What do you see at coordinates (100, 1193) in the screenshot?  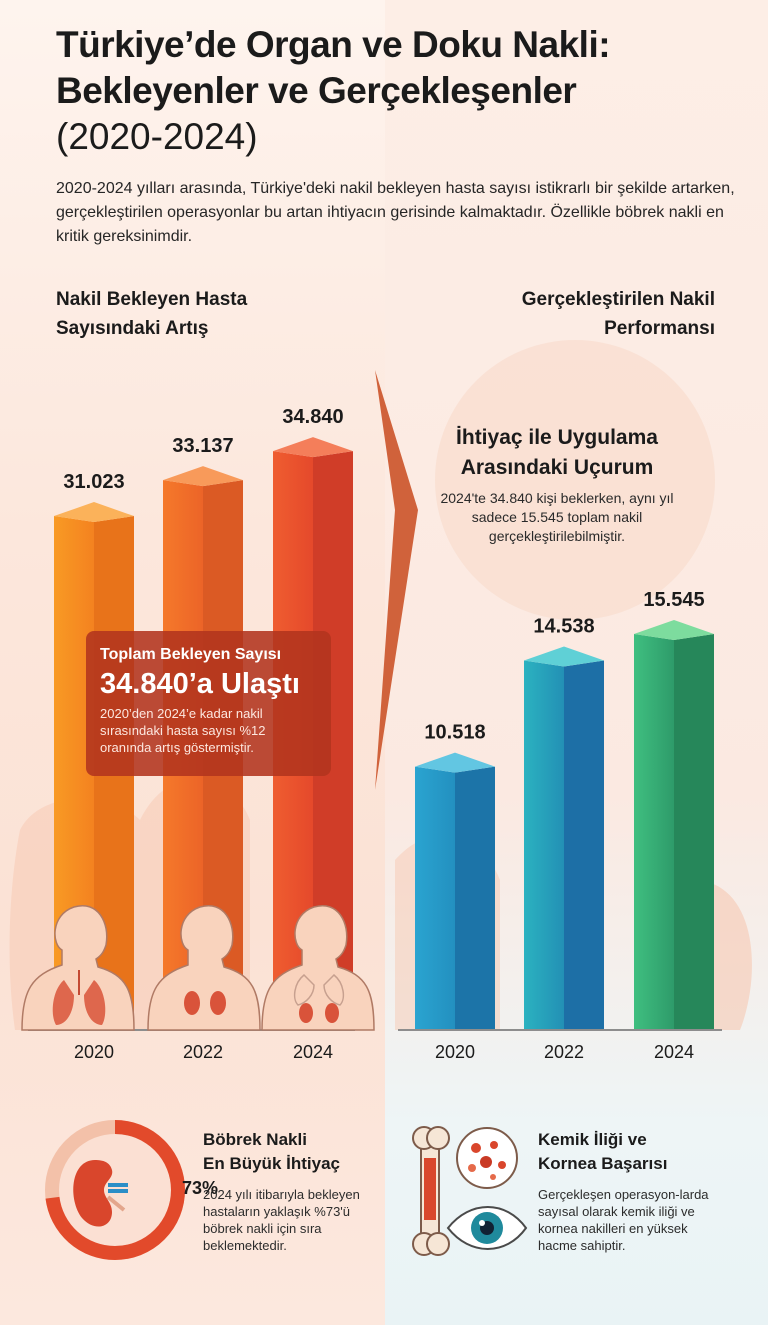 I see `kidney-icon` at bounding box center [100, 1193].